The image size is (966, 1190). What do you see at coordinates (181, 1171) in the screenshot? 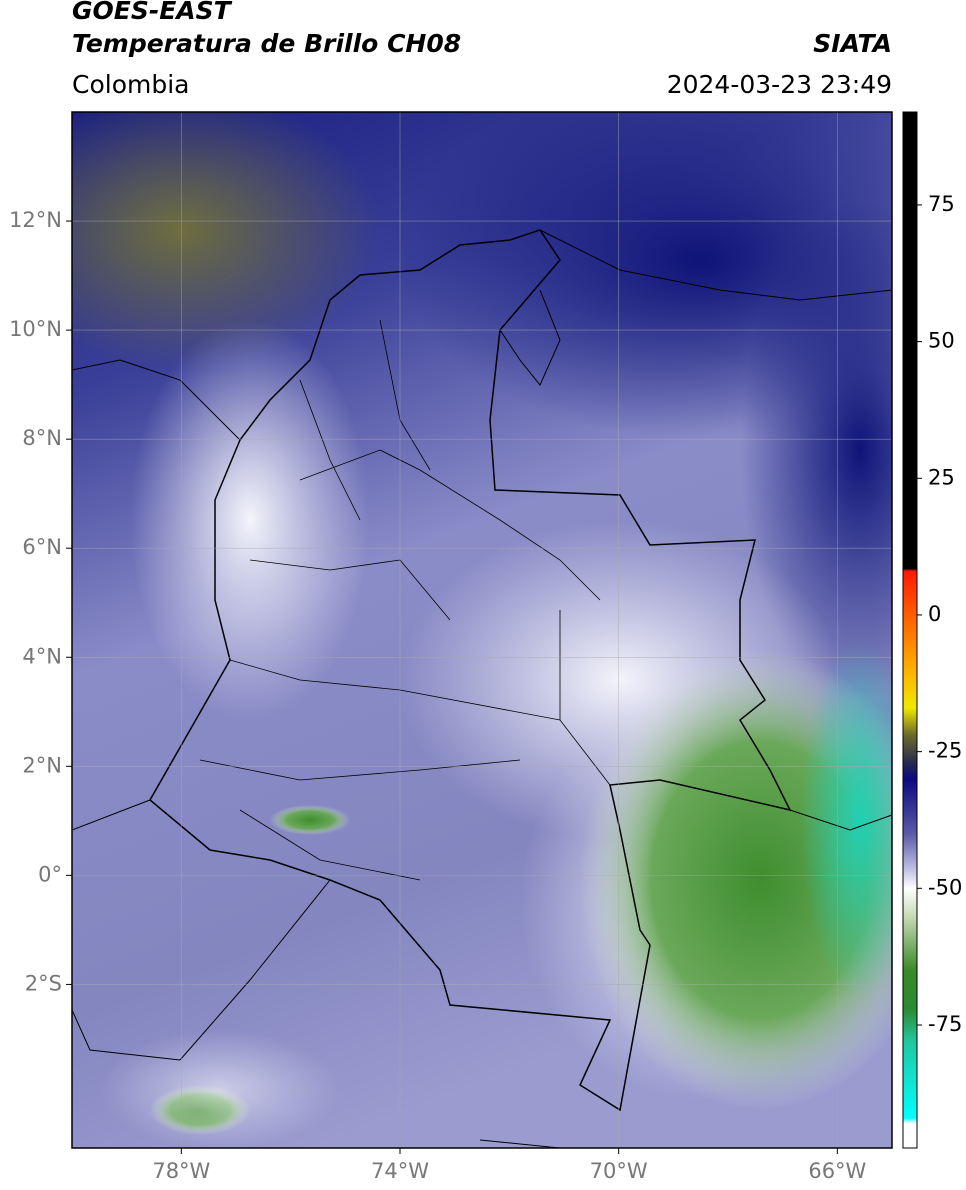
I see `x-tick-label: 78°W` at bounding box center [181, 1171].